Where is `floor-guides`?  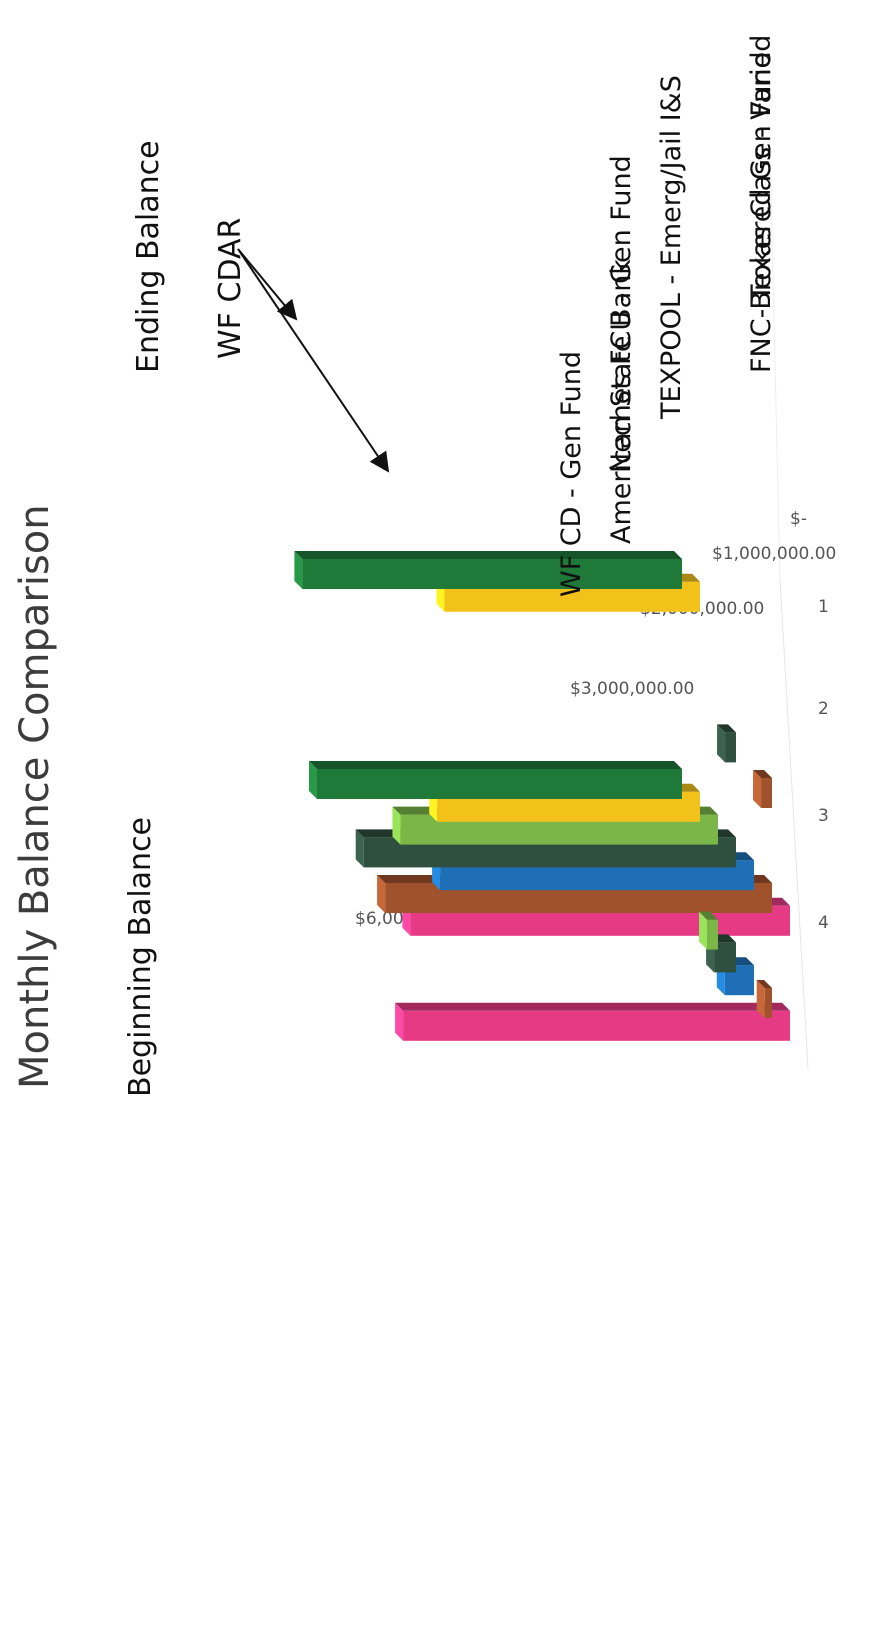
floor-guides is located at coordinates (789, 609).